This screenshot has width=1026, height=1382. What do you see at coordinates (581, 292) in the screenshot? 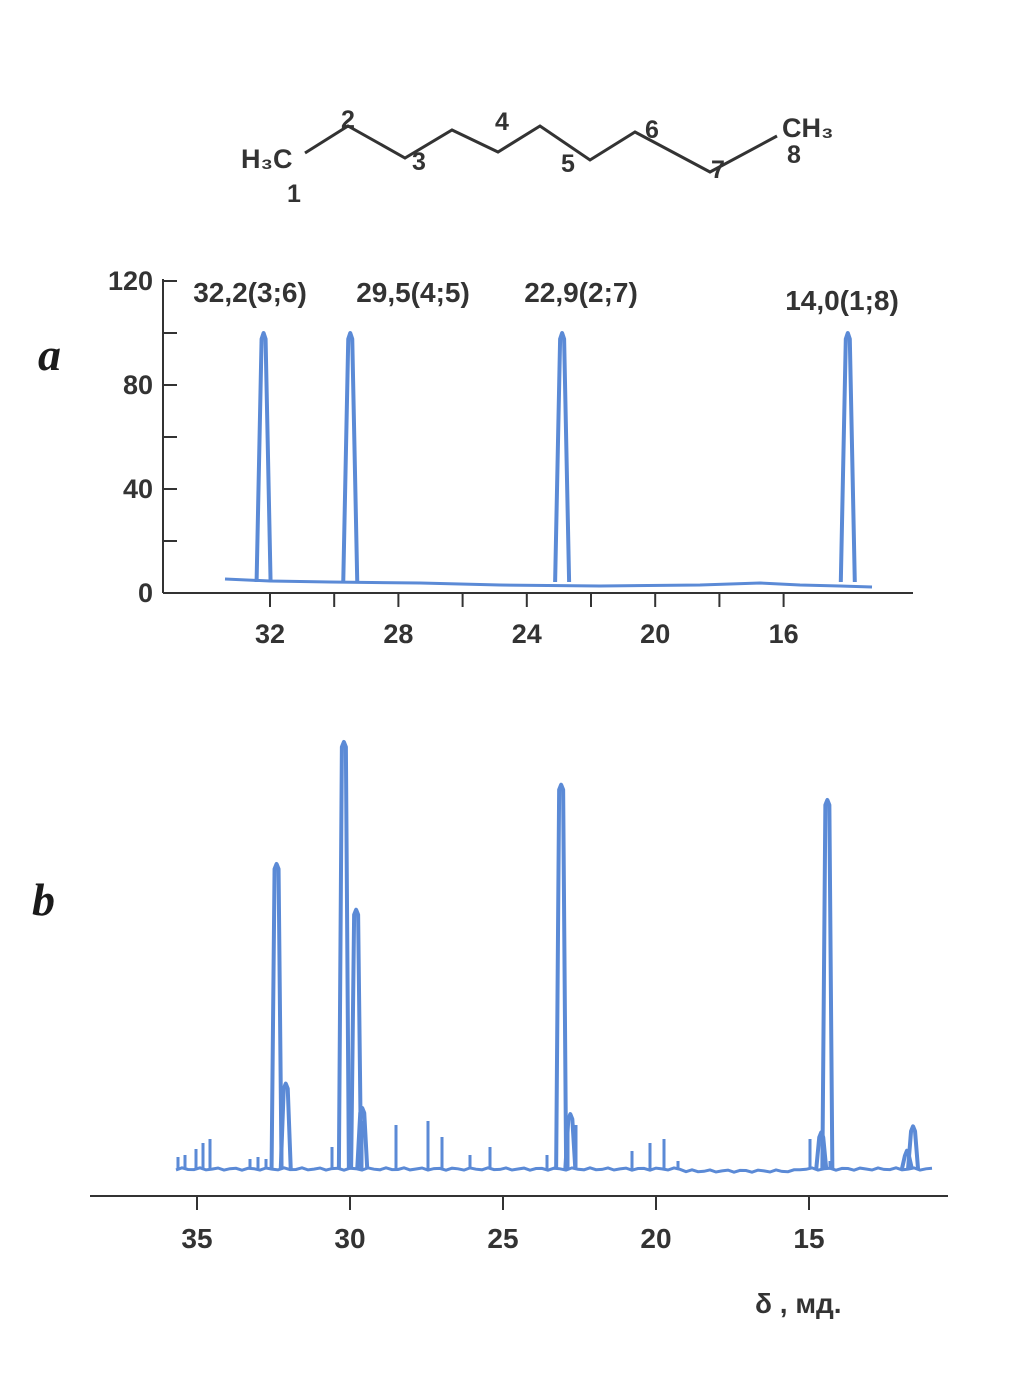
I see `peak-label: 22,9(2;7)` at bounding box center [581, 292].